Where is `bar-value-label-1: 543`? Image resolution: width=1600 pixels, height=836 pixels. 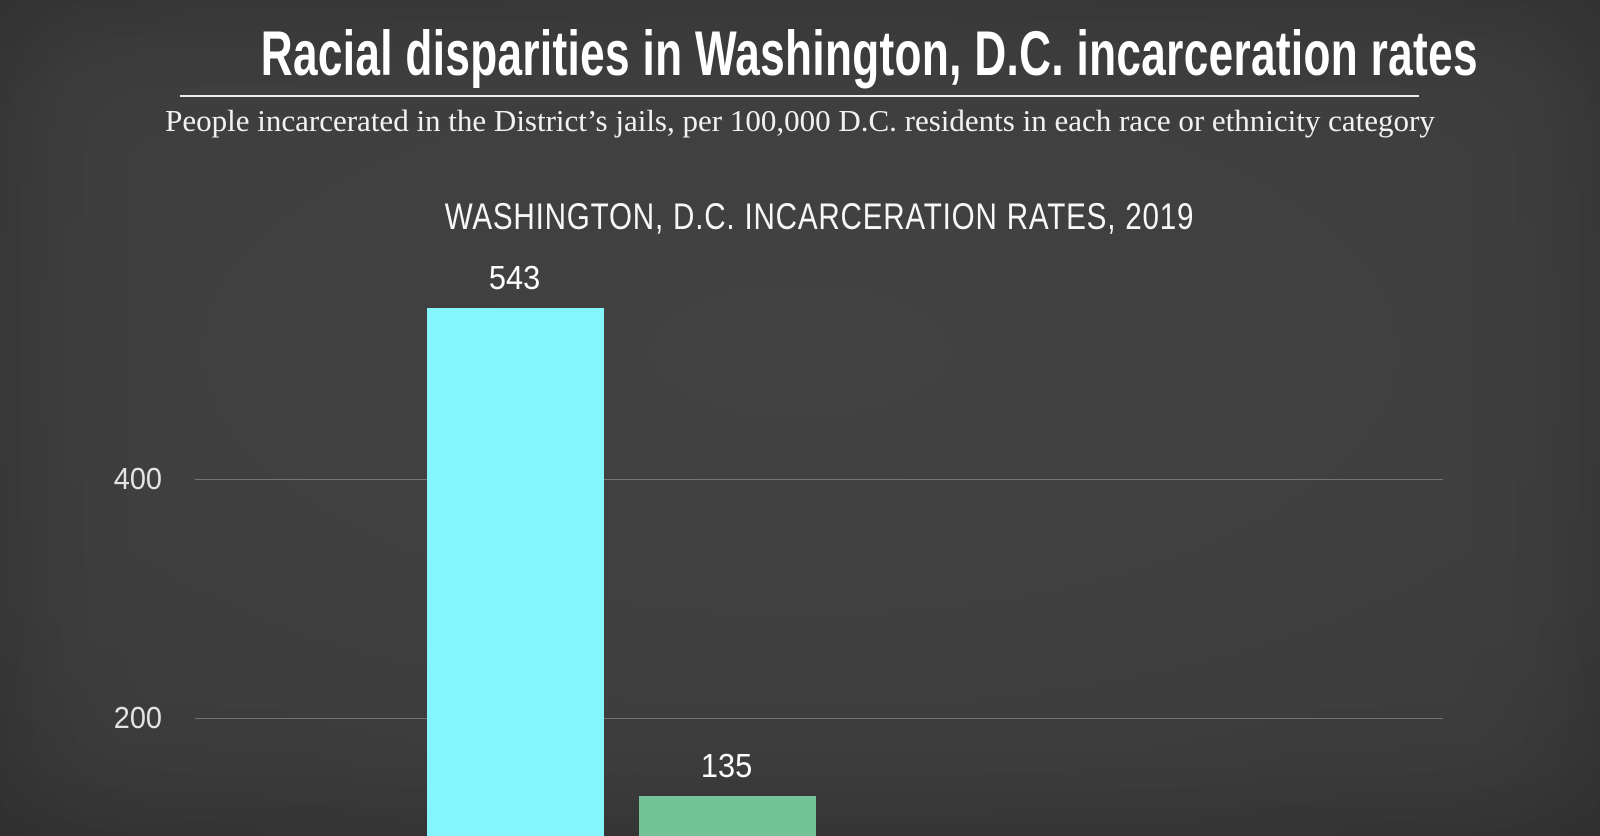
bar-value-label-1: 543 is located at coordinates (515, 278).